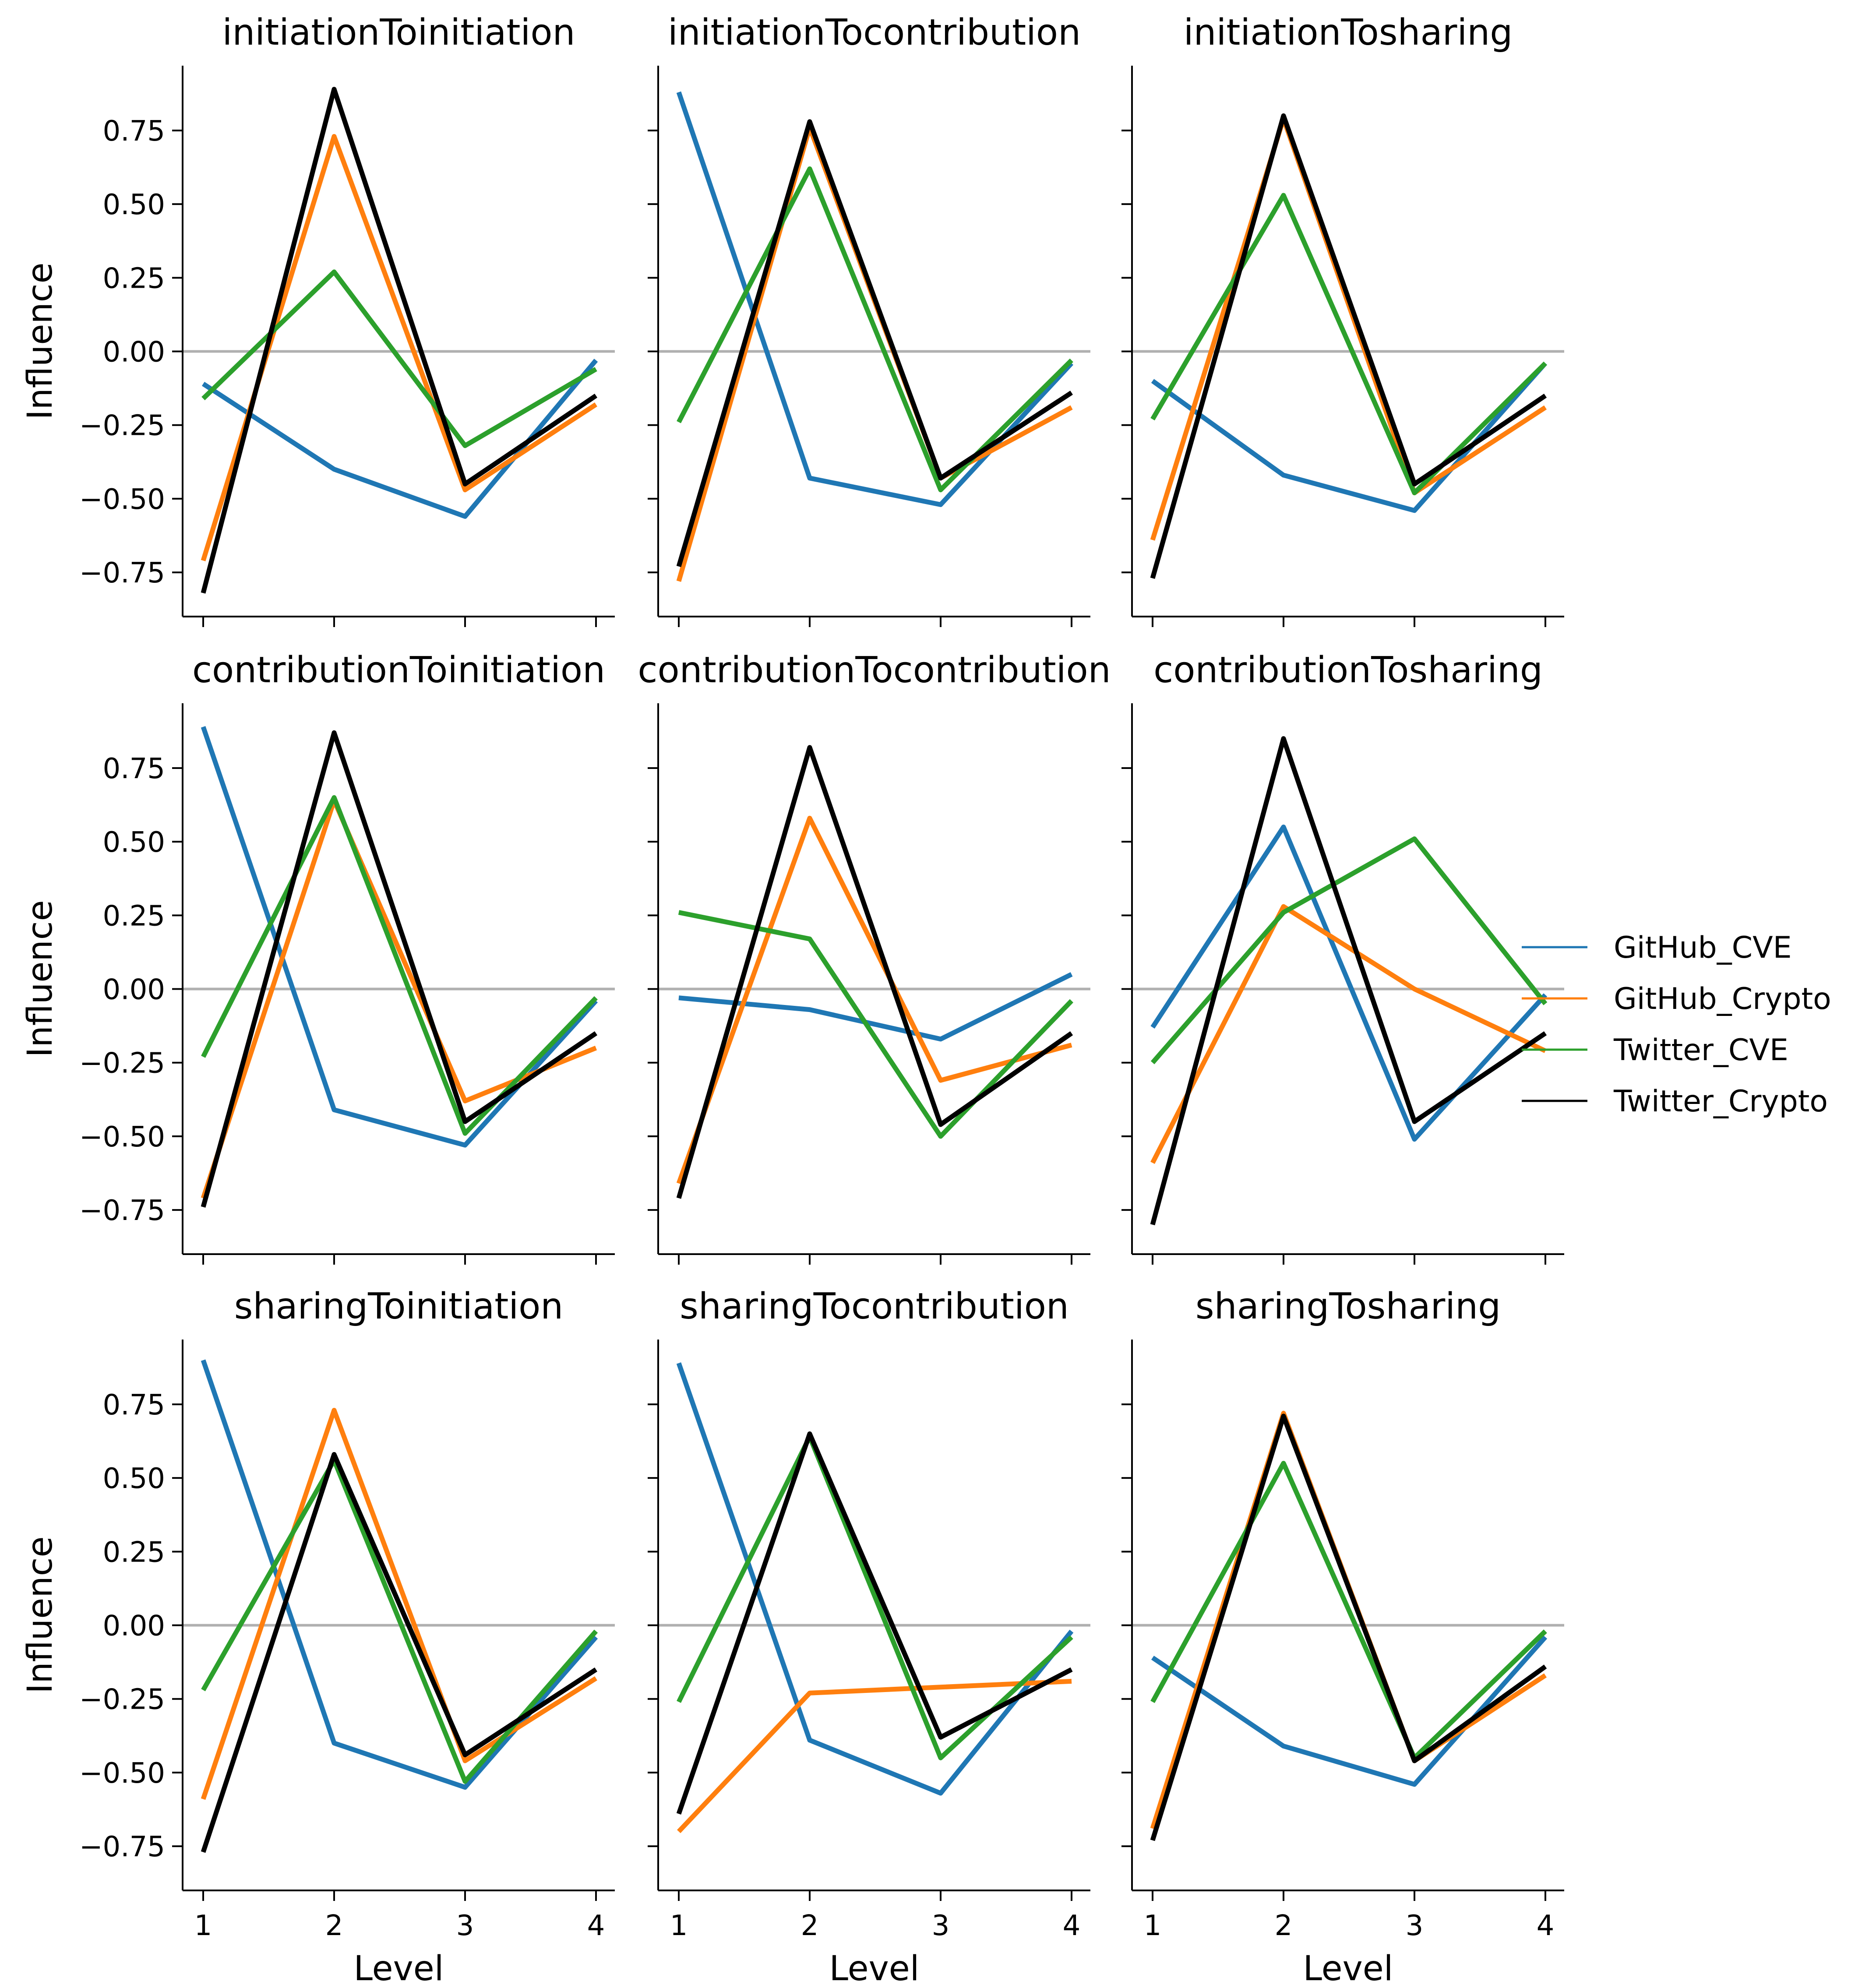 The height and width of the screenshot is (1985, 1876). What do you see at coordinates (874, 1306) in the screenshot?
I see `panel-title: sharingTocontribution` at bounding box center [874, 1306].